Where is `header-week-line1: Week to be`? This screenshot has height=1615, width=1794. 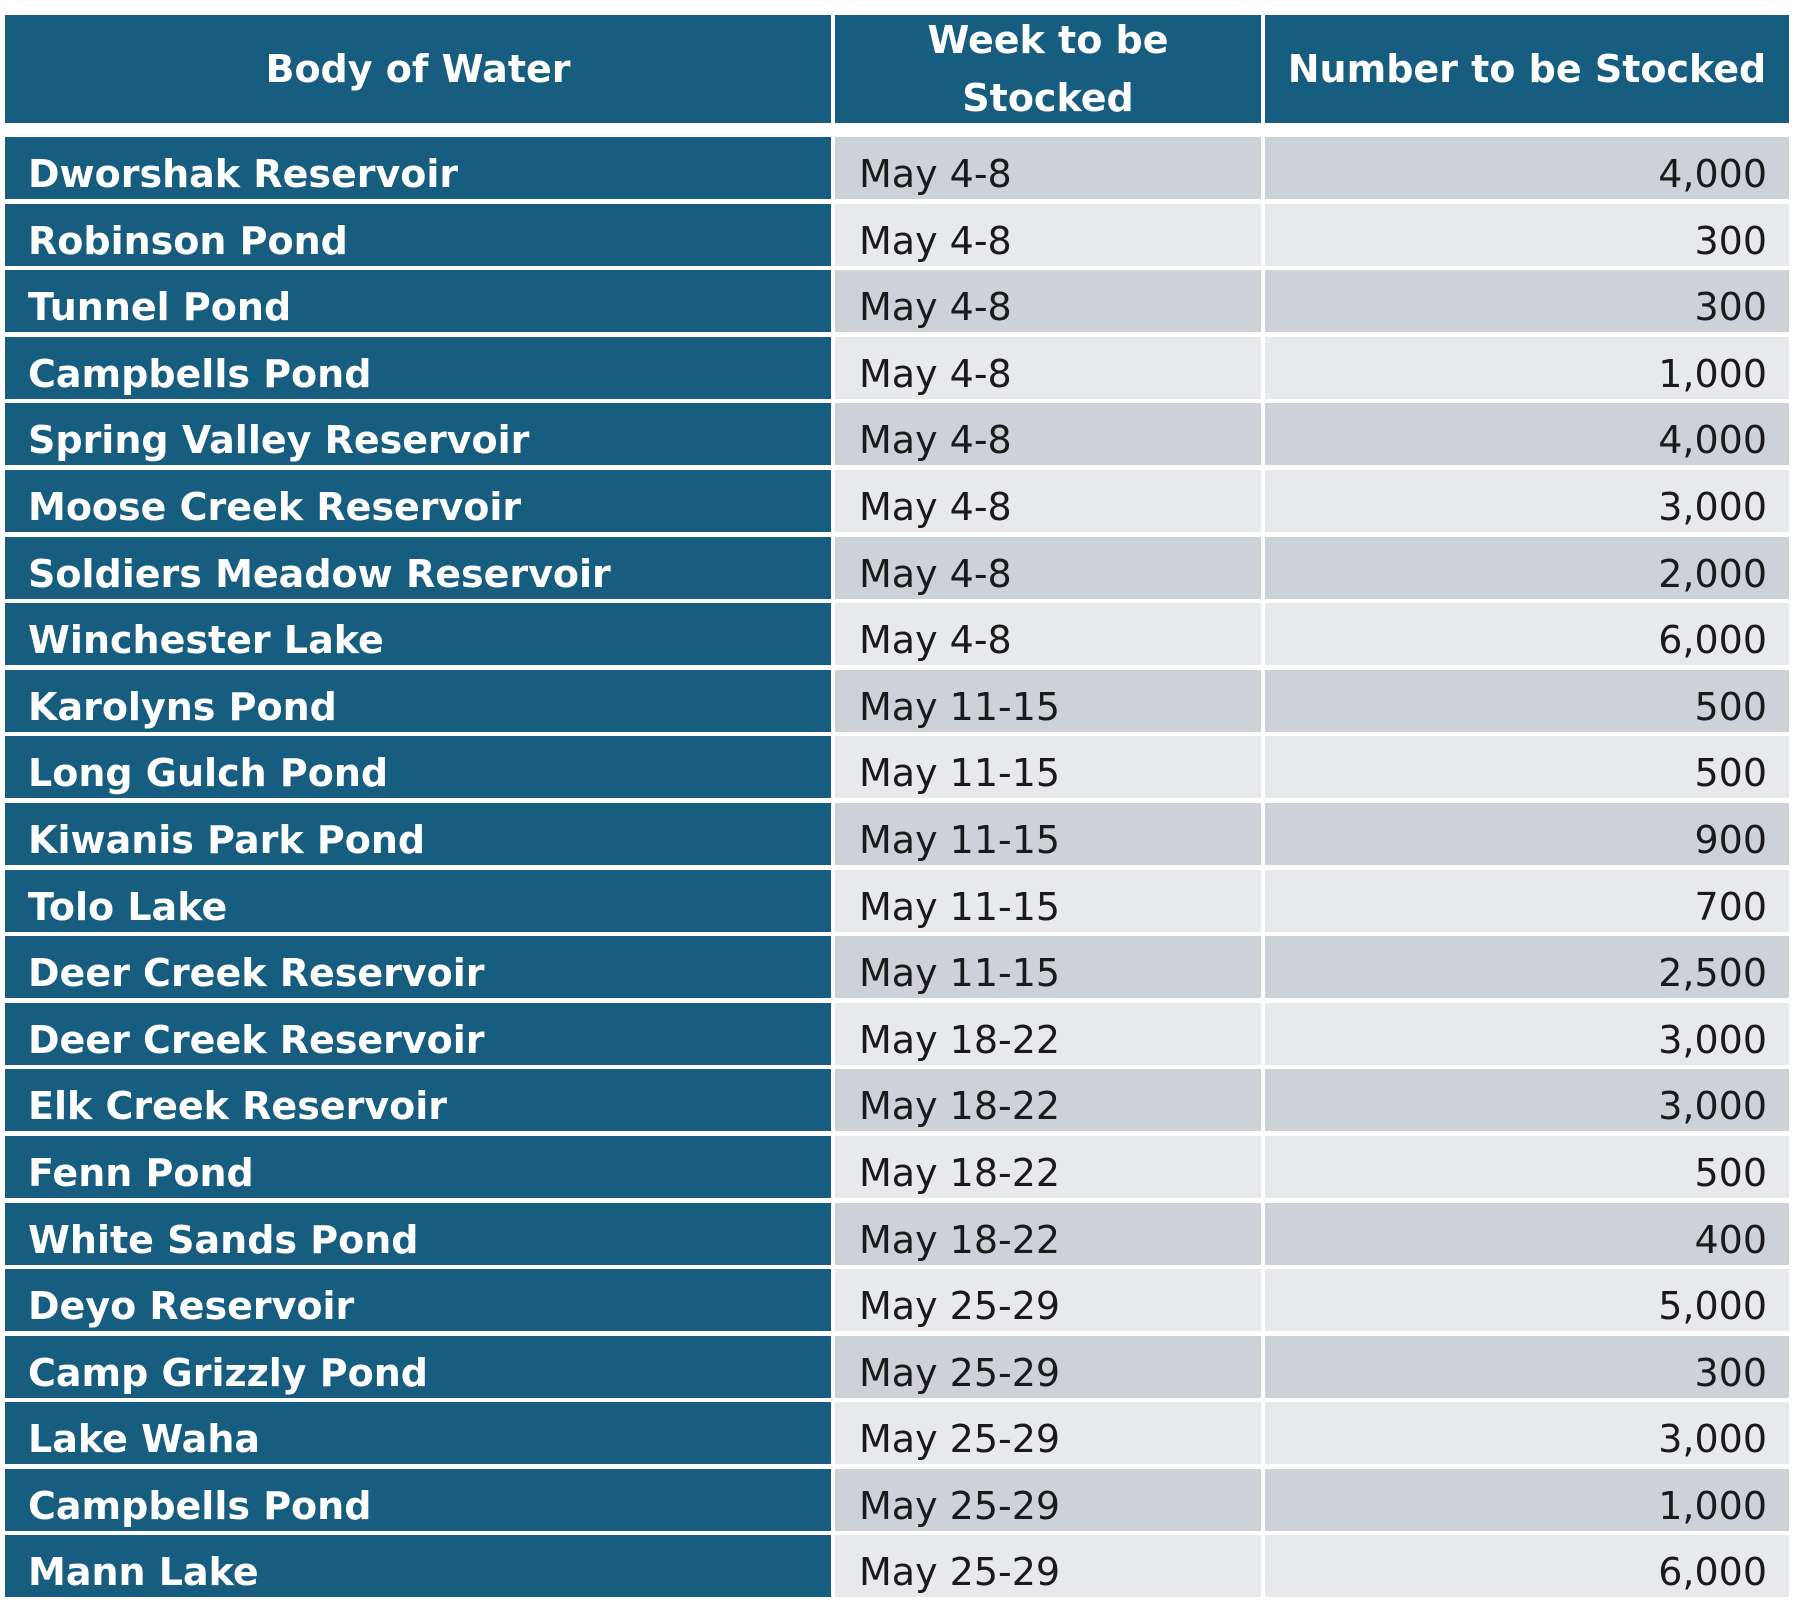
header-week-line1: Week to be is located at coordinates (1048, 40).